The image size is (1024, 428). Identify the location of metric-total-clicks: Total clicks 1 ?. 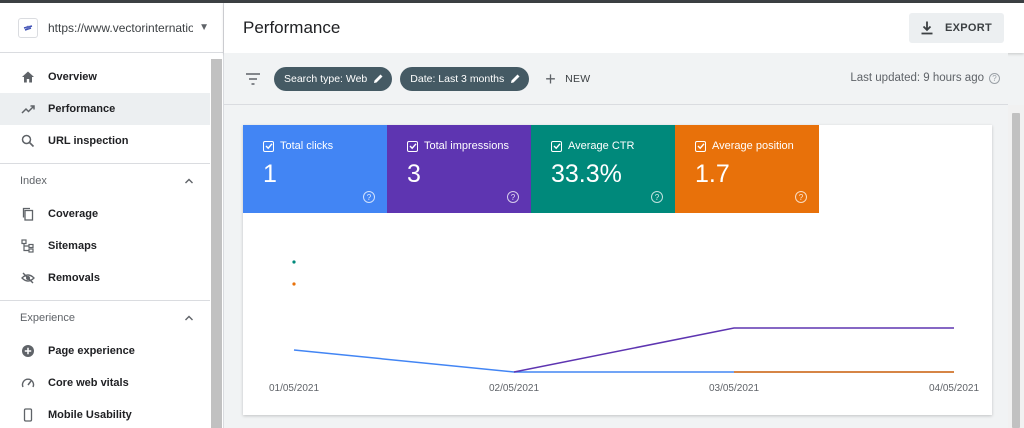
(315, 169).